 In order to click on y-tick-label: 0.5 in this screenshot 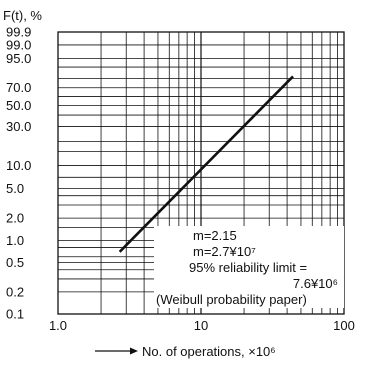, I will do `click(15, 262)`.